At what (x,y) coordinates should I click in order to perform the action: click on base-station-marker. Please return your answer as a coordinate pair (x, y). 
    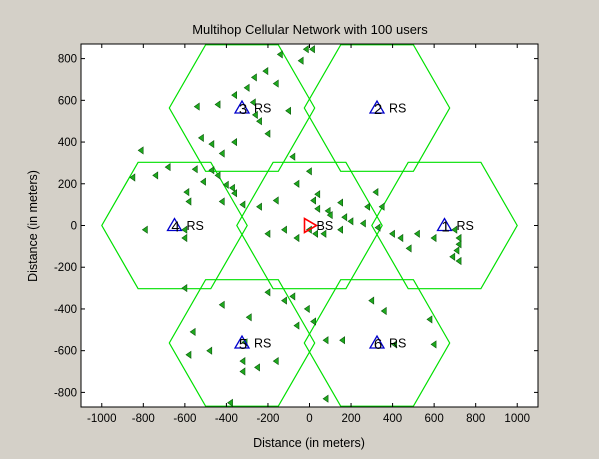
    Looking at the image, I should click on (311, 225).